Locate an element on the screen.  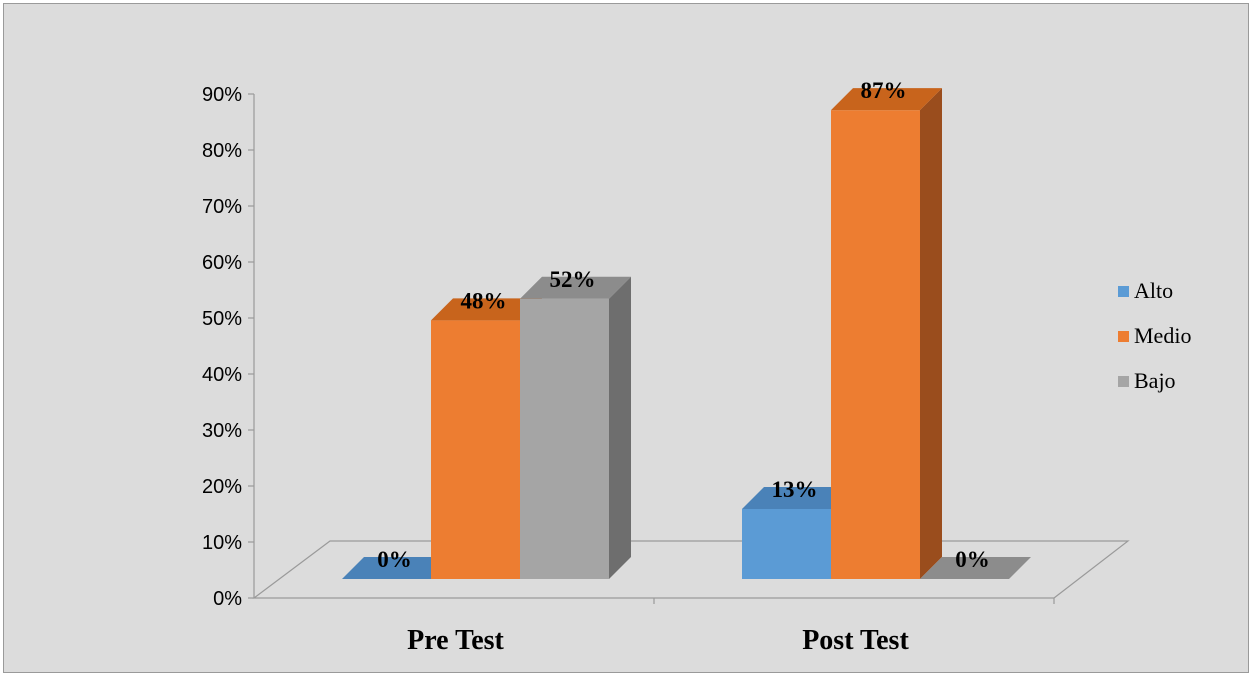
x-category-label: Pre Test is located at coordinates (455, 640).